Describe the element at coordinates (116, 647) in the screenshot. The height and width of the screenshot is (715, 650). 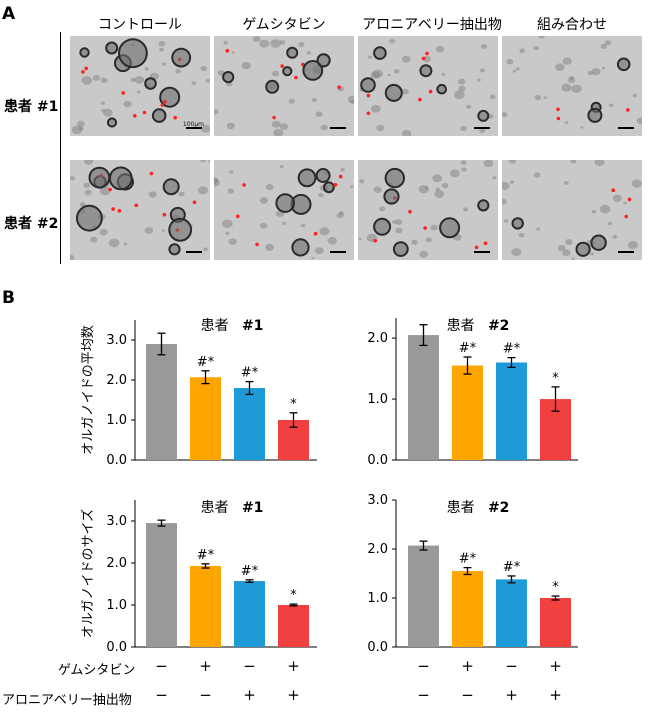
I see `y-tick-label-3-0: 0.0` at that location.